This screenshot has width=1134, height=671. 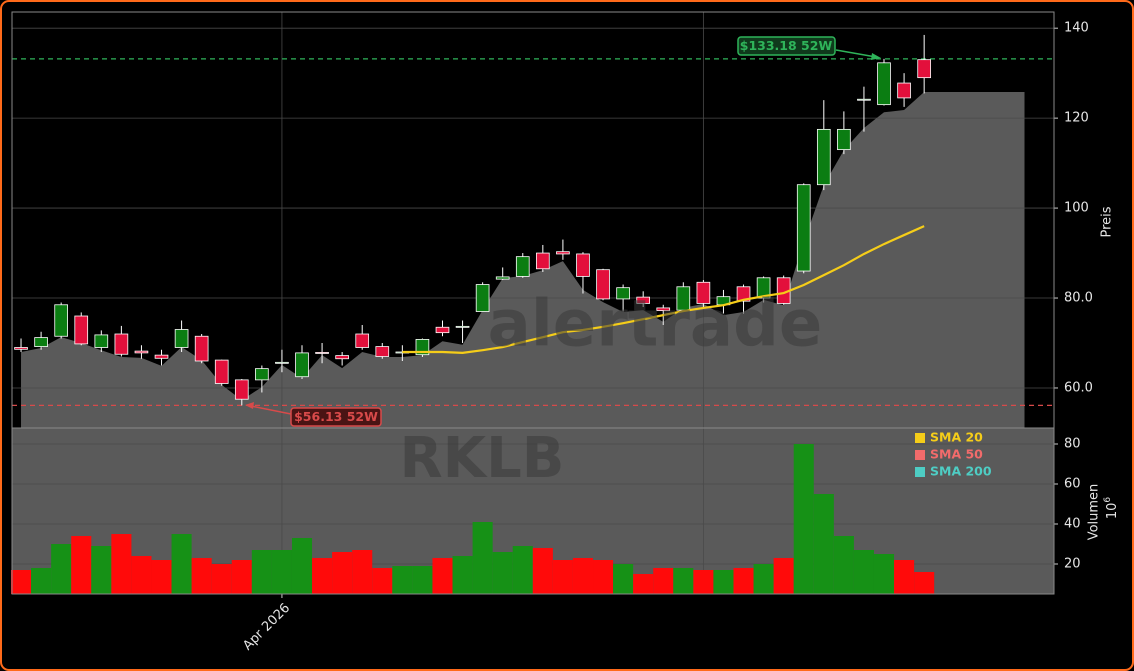 I want to click on volume-unit: 106, so click(x=1111, y=508).